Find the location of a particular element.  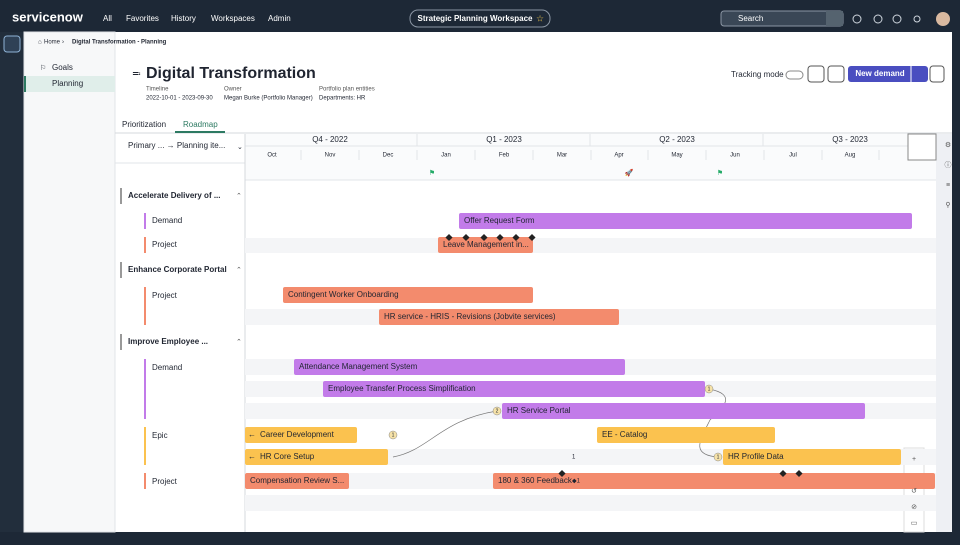

row-type: Project is located at coordinates (165, 481).